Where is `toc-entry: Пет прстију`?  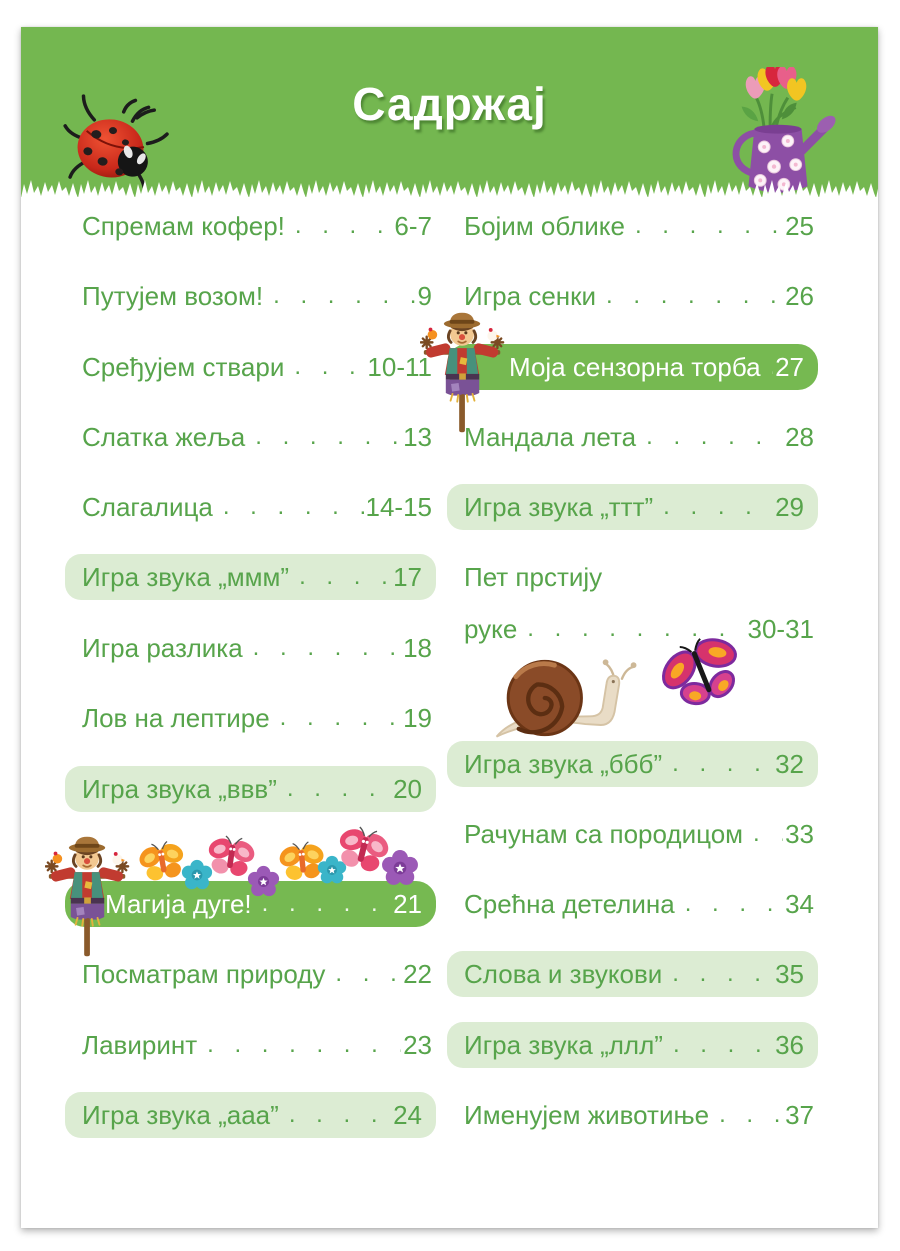
toc-entry: Пет прстију is located at coordinates (632, 577).